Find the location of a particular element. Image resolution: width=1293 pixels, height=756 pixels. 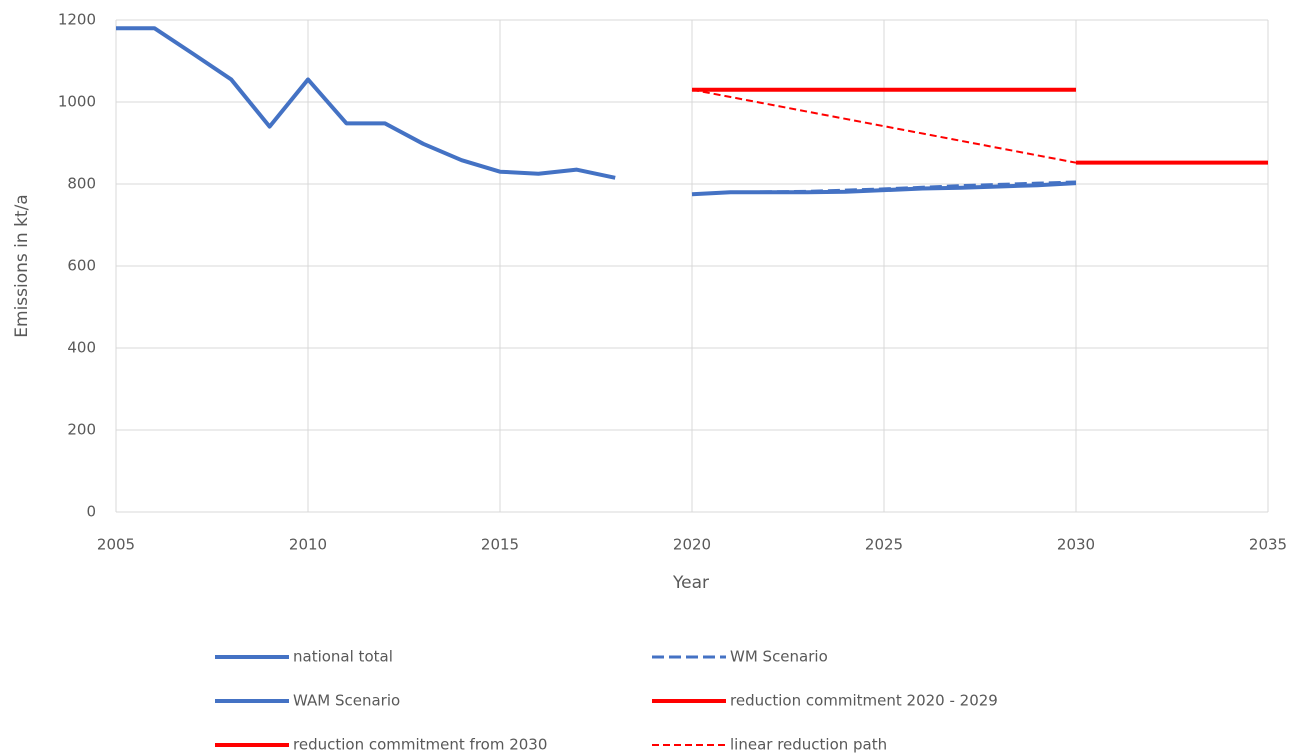

y-tick-label: 0 is located at coordinates (91, 512).